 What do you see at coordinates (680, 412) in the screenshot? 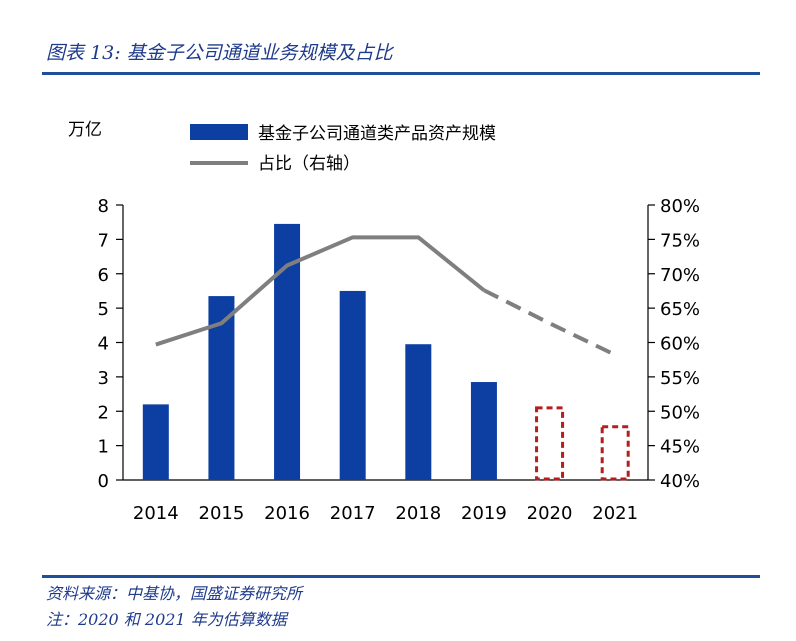
I see `y-tick-label-right: 50%` at bounding box center [680, 412].